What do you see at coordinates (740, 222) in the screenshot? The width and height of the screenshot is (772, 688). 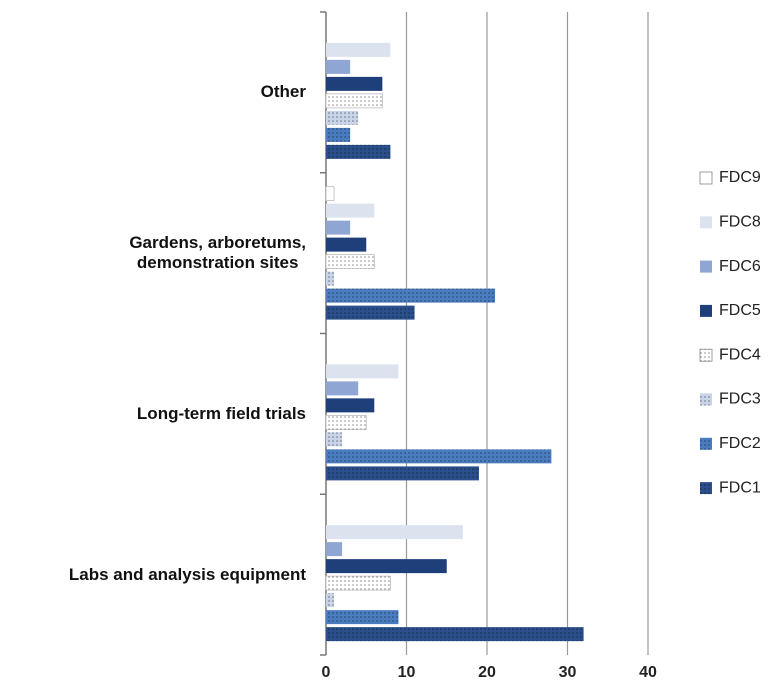 I see `legend-label: FDC8` at bounding box center [740, 222].